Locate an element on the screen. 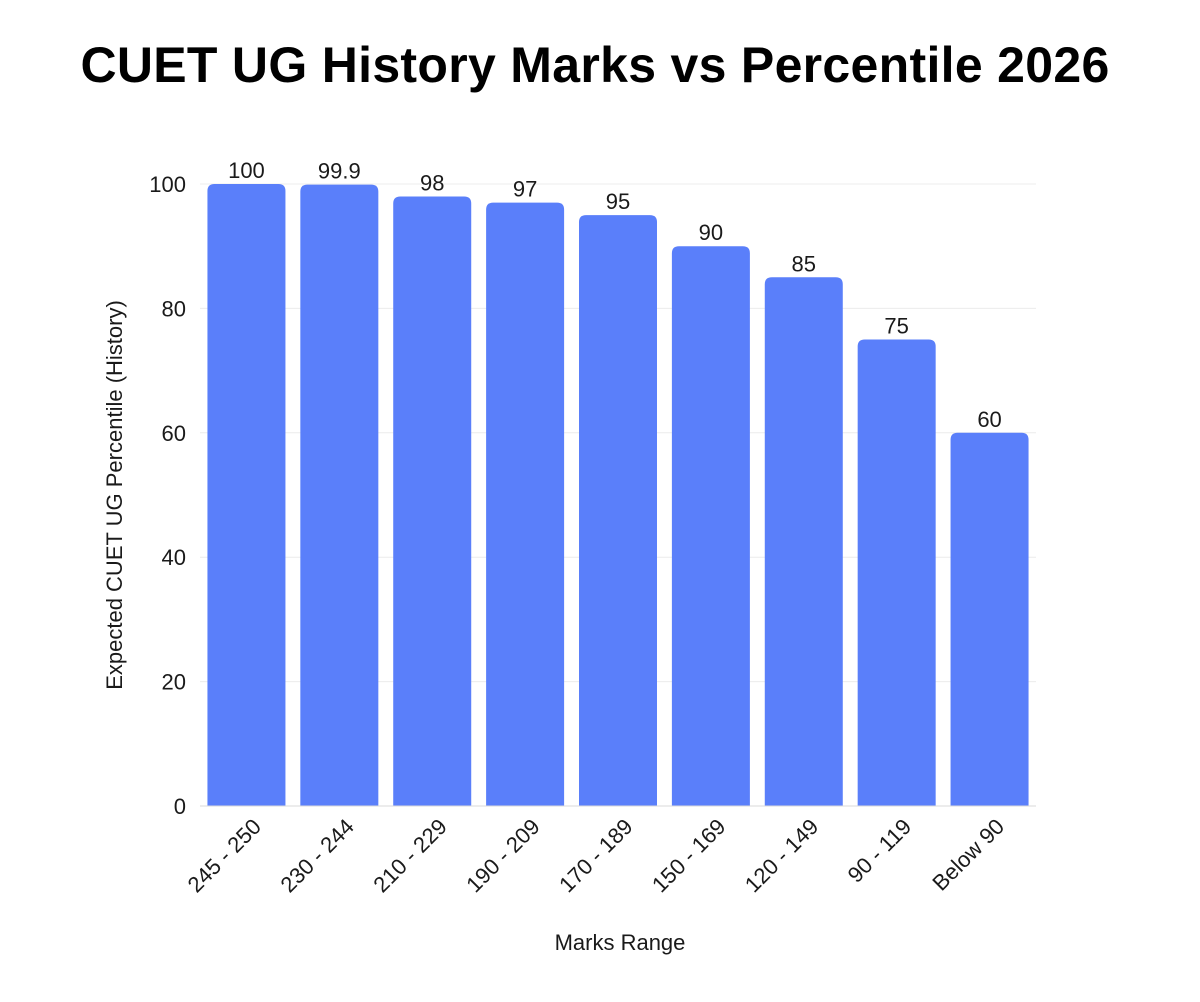 The height and width of the screenshot is (1002, 1200). x-axis-title: Marks Range is located at coordinates (620, 942).